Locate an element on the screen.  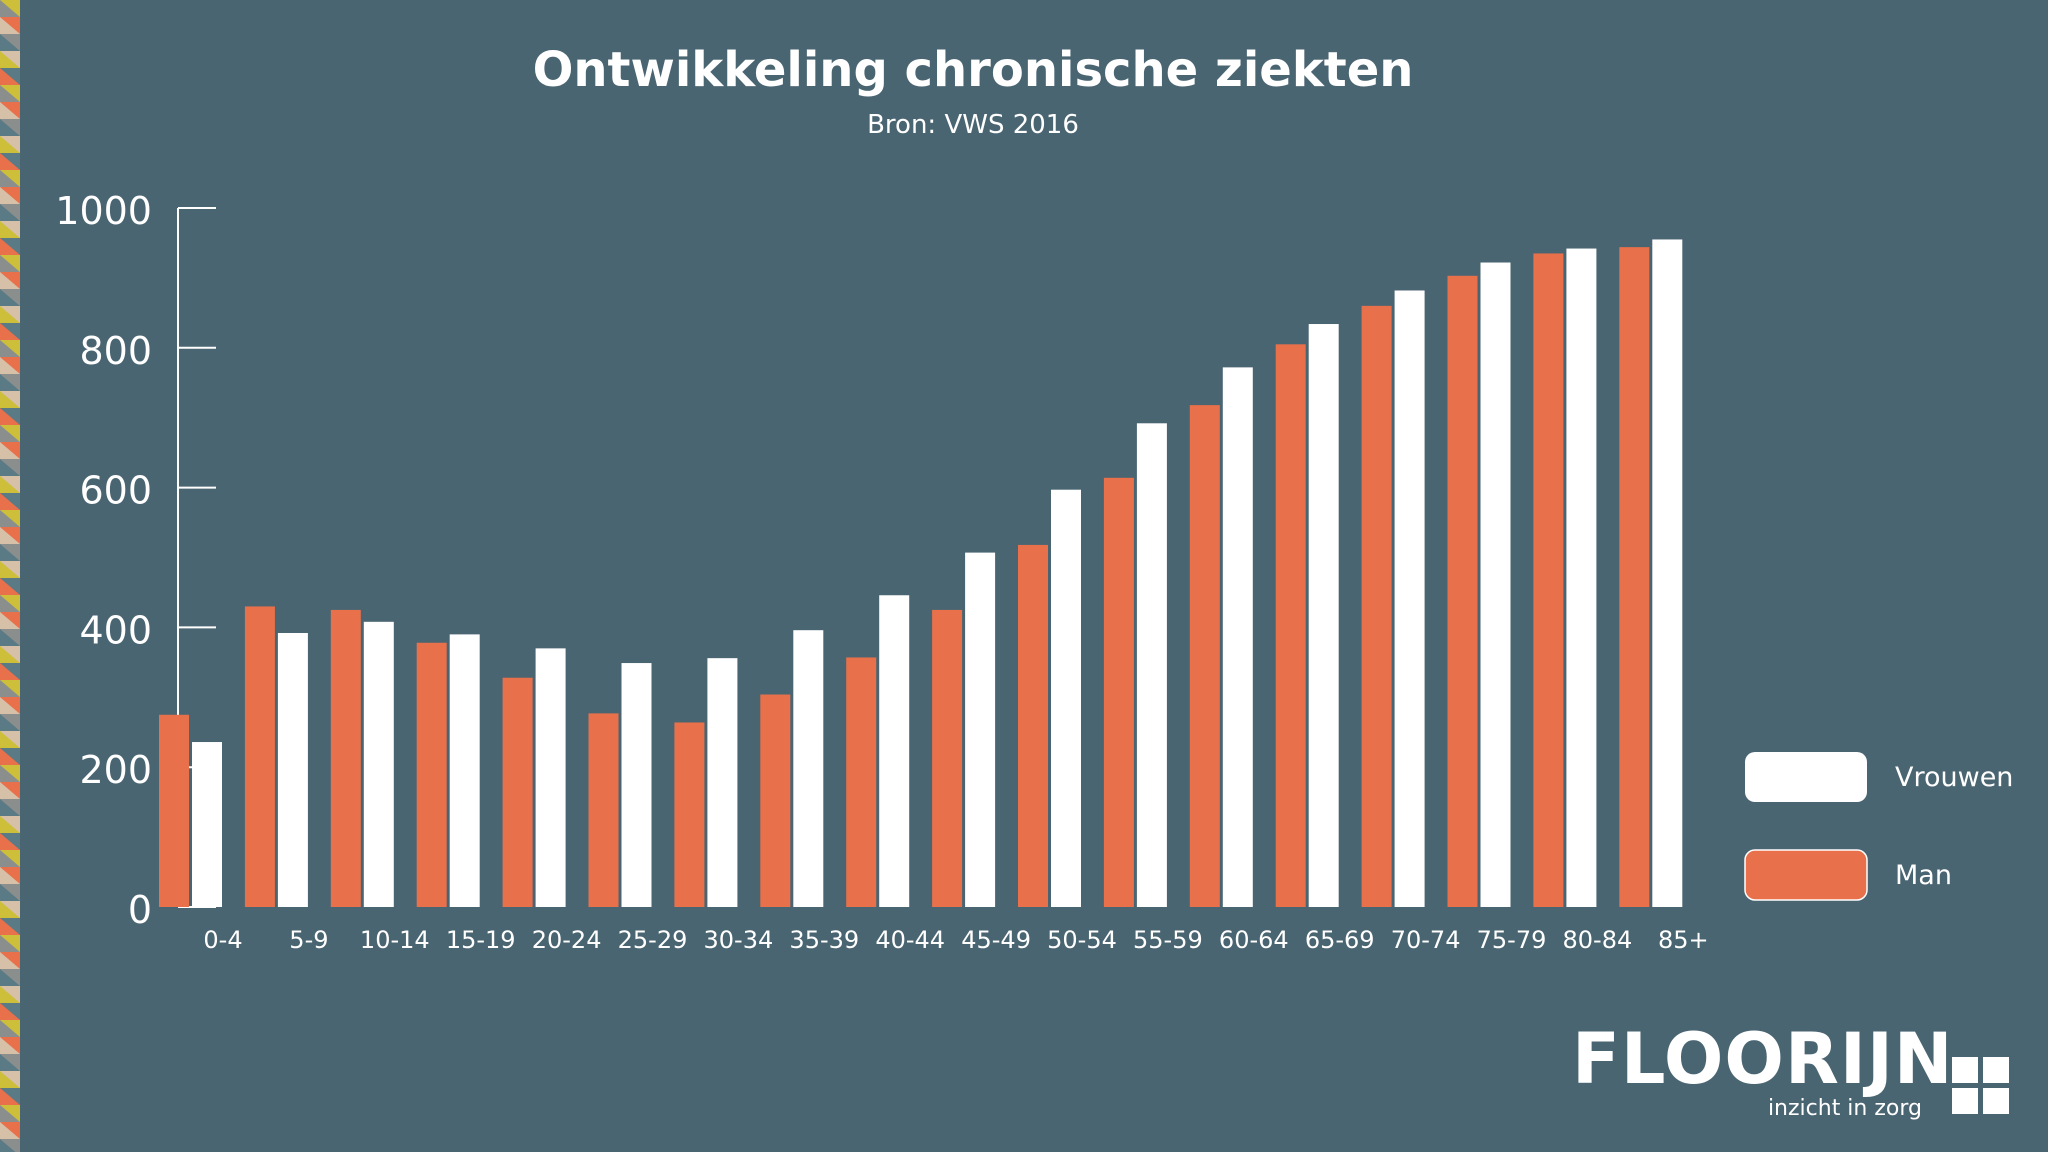
x-tick-label: 10-14 is located at coordinates (395, 940).